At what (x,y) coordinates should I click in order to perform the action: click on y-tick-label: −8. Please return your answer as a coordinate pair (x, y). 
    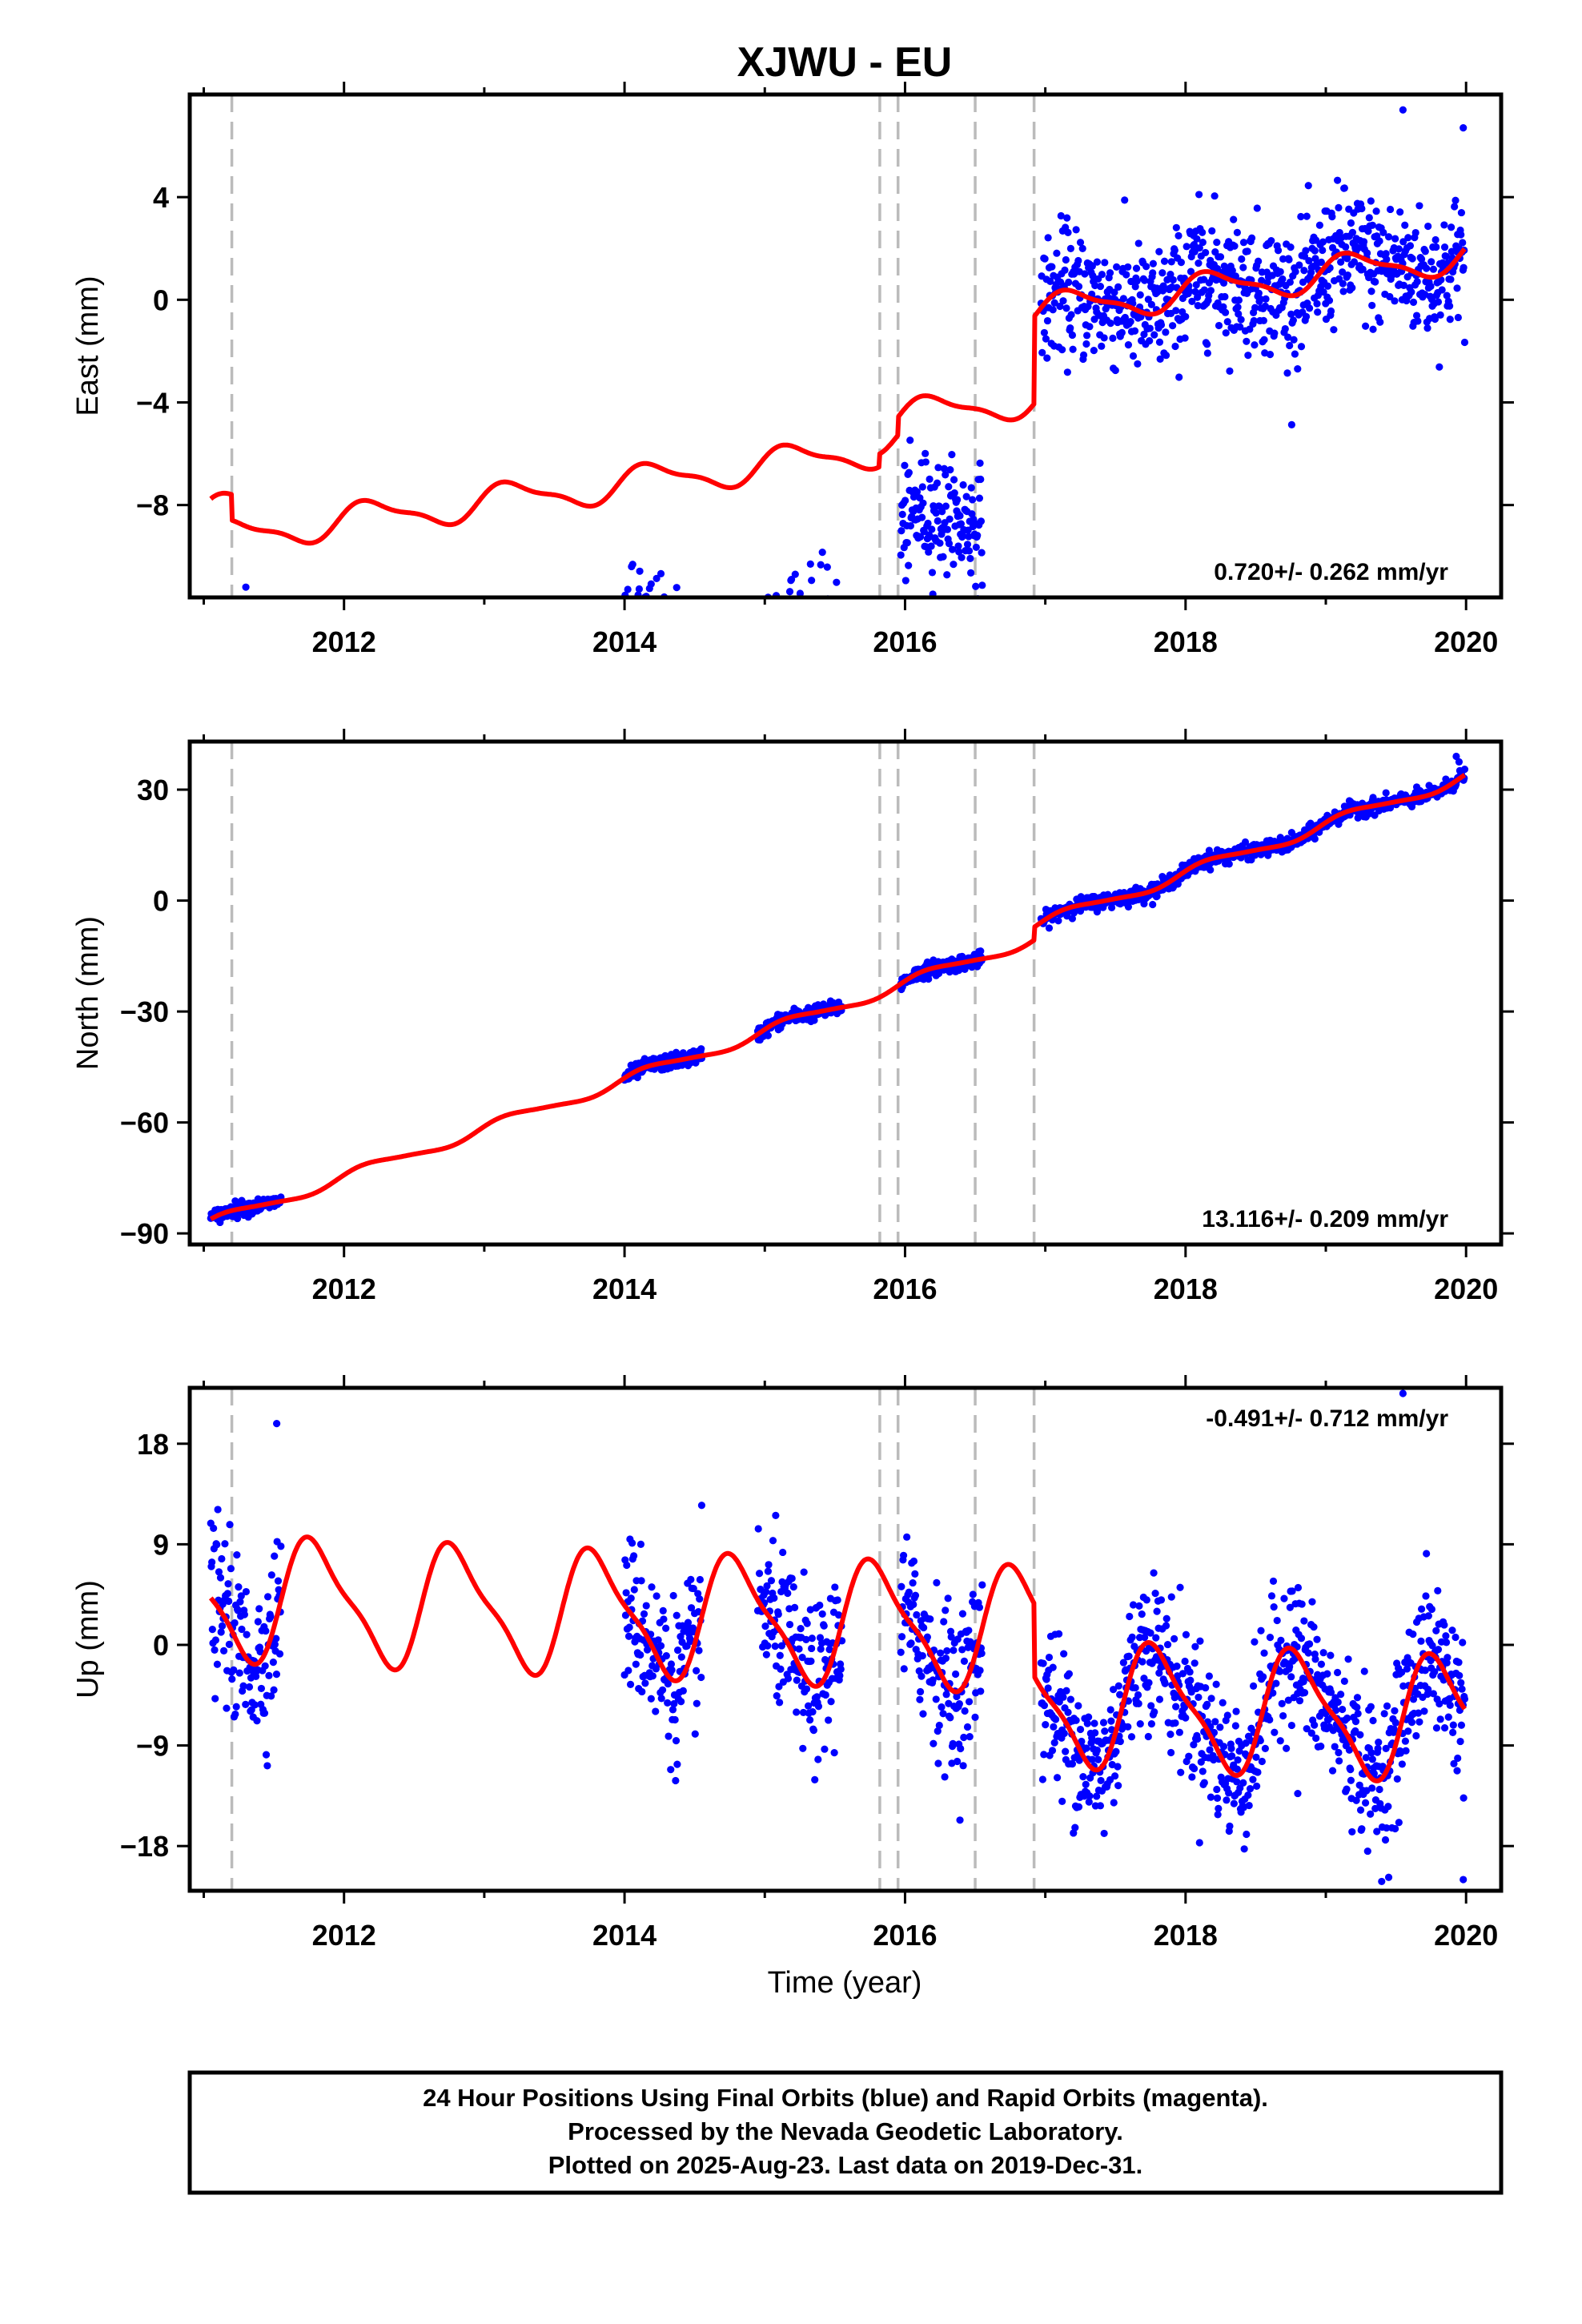
    Looking at the image, I should click on (152, 505).